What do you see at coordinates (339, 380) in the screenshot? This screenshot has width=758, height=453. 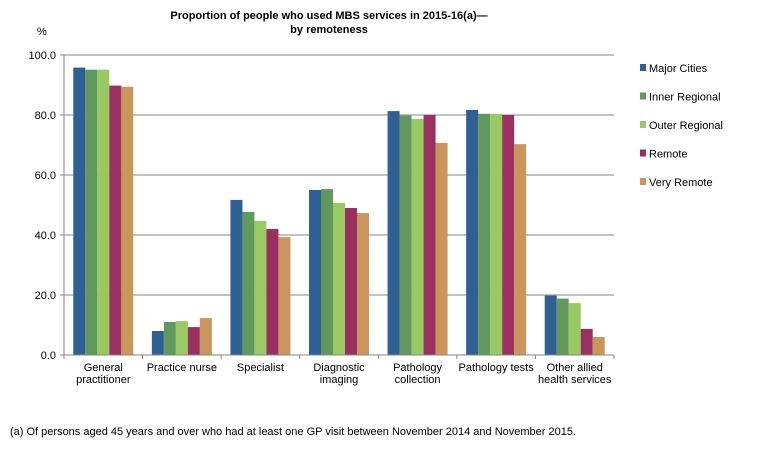 I see `x-tick-label: imaging` at bounding box center [339, 380].